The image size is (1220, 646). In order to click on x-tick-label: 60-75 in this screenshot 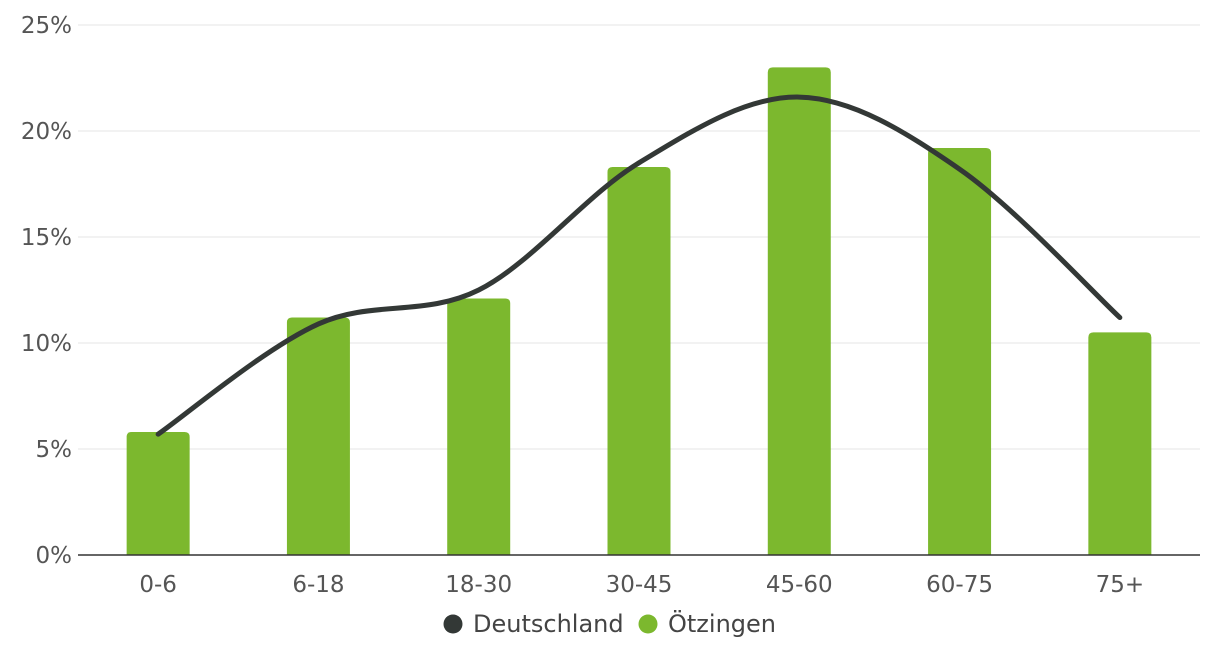, I will do `click(959, 585)`.